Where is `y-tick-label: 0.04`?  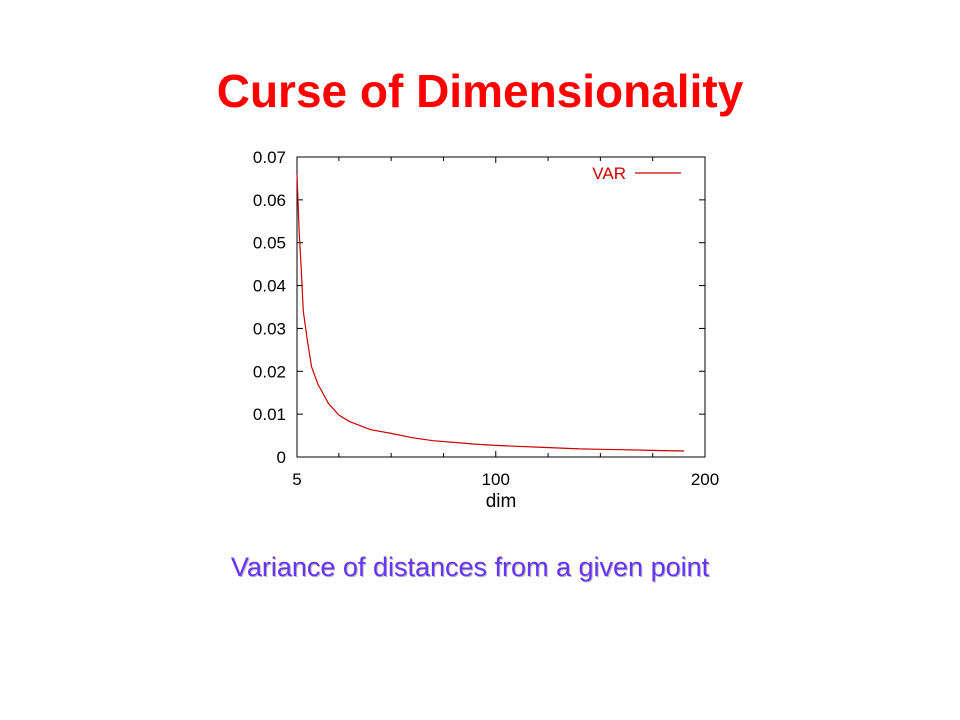 y-tick-label: 0.04 is located at coordinates (269, 286).